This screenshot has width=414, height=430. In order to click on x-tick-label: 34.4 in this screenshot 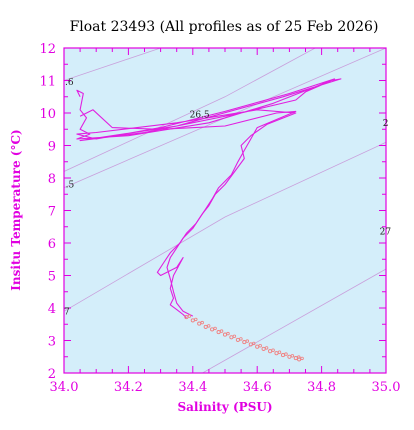, I will do `click(192, 387)`.